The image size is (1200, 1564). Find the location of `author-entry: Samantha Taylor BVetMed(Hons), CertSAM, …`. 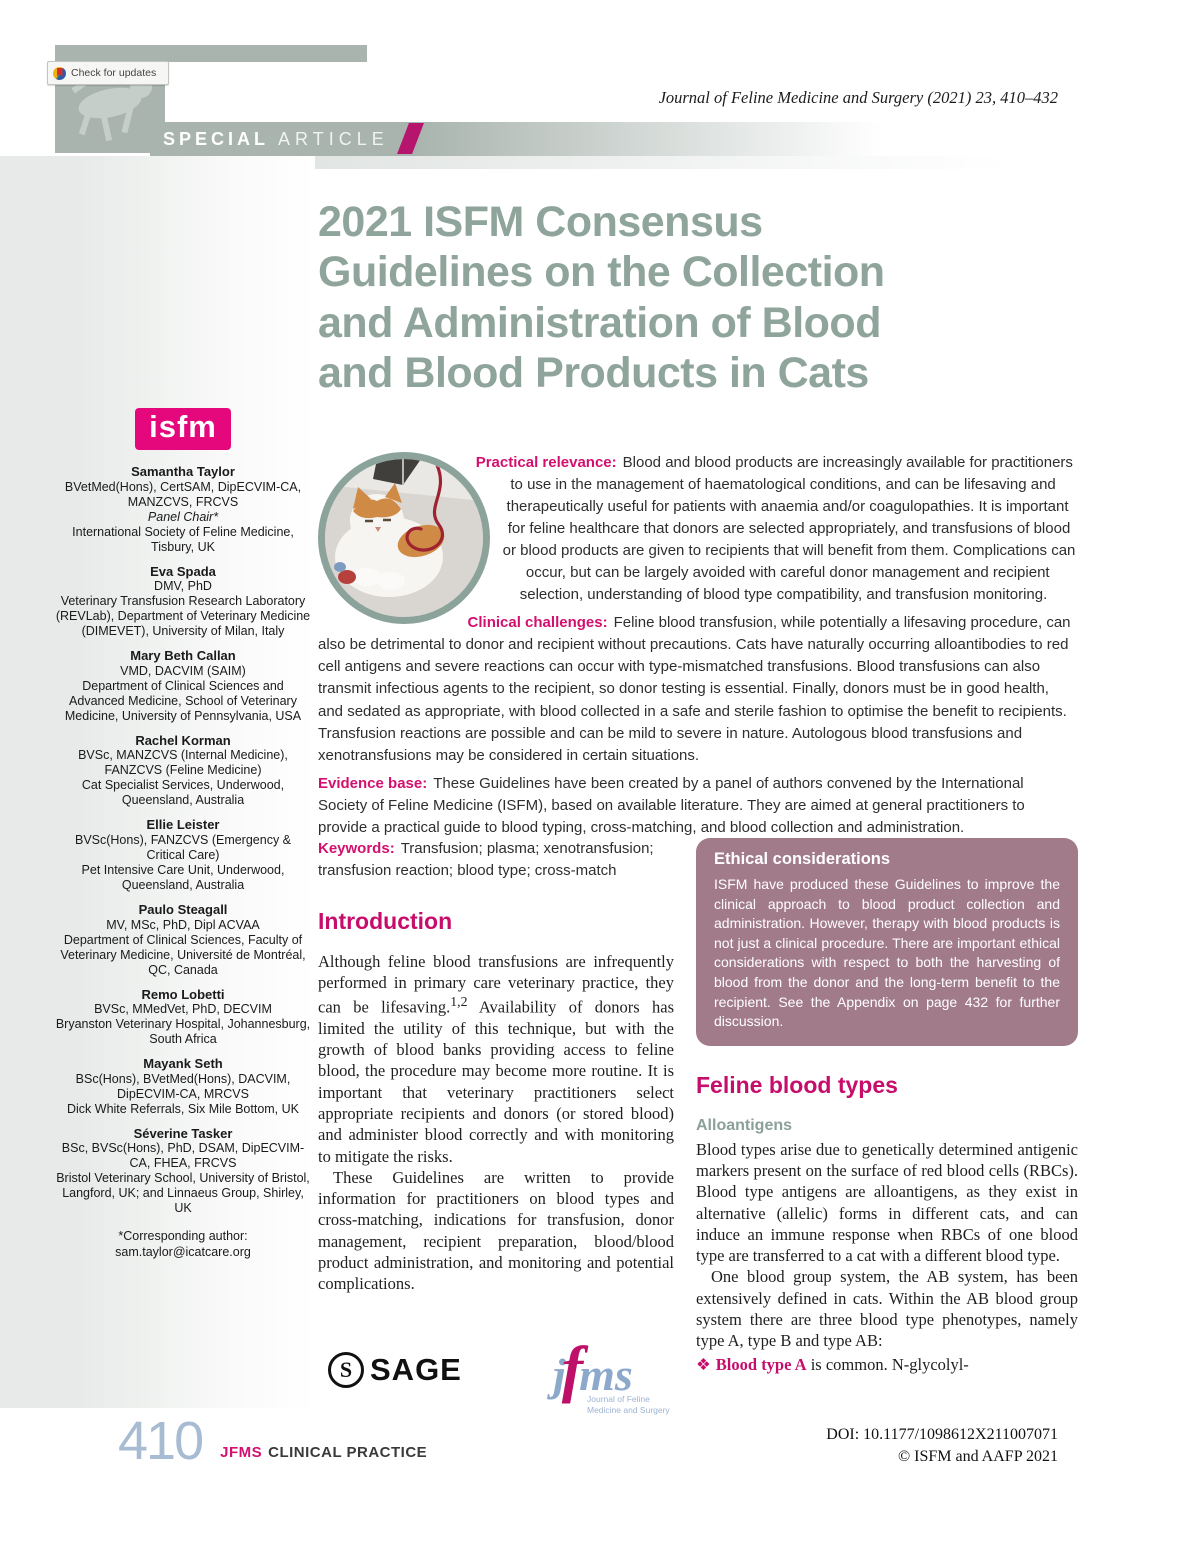

author-entry: Samantha Taylor BVetMed(Hons), CertSAM, … is located at coordinates (183, 509).